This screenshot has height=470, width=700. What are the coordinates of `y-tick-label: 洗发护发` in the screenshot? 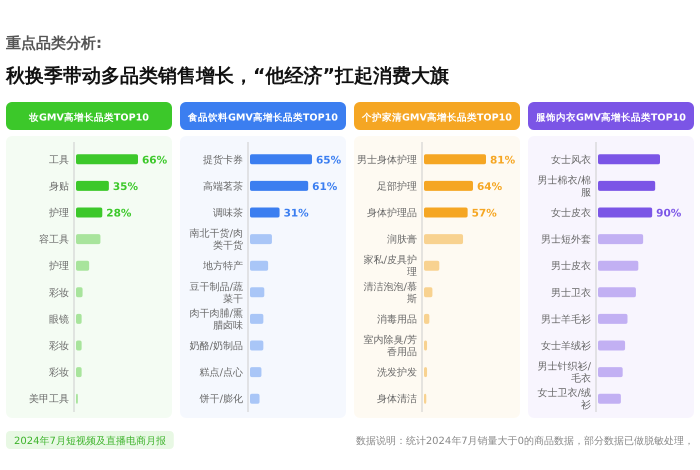 It's located at (397, 372).